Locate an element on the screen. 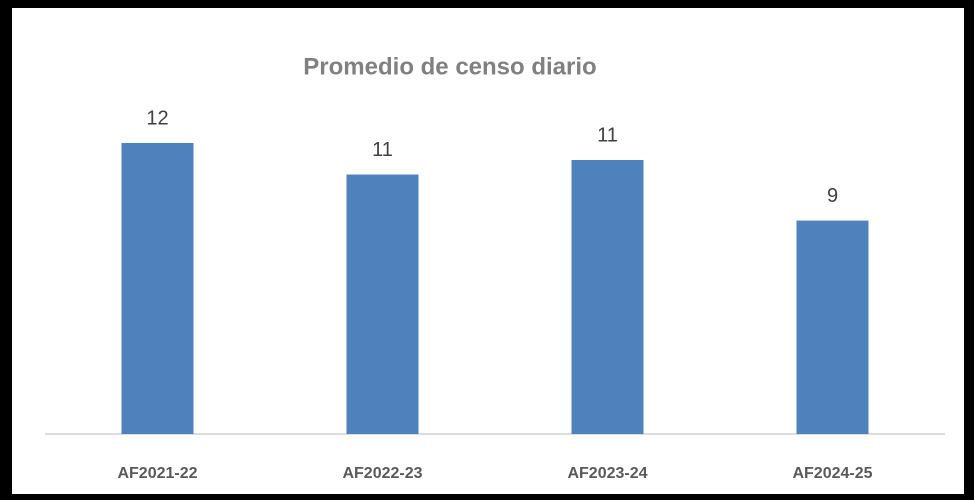  x-tick-label: AF2024-25 is located at coordinates (832, 473).